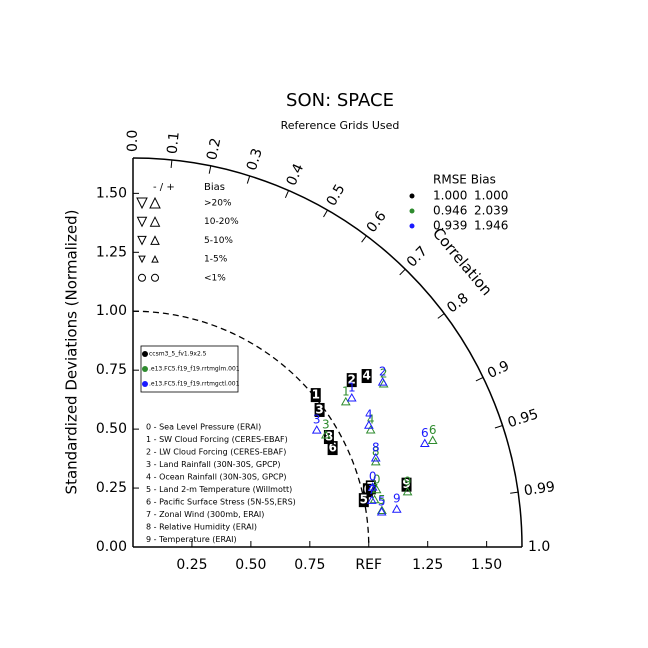 The width and height of the screenshot is (648, 648). What do you see at coordinates (523, 418) in the screenshot?
I see `corr-tick-label: 0.95` at bounding box center [523, 418].